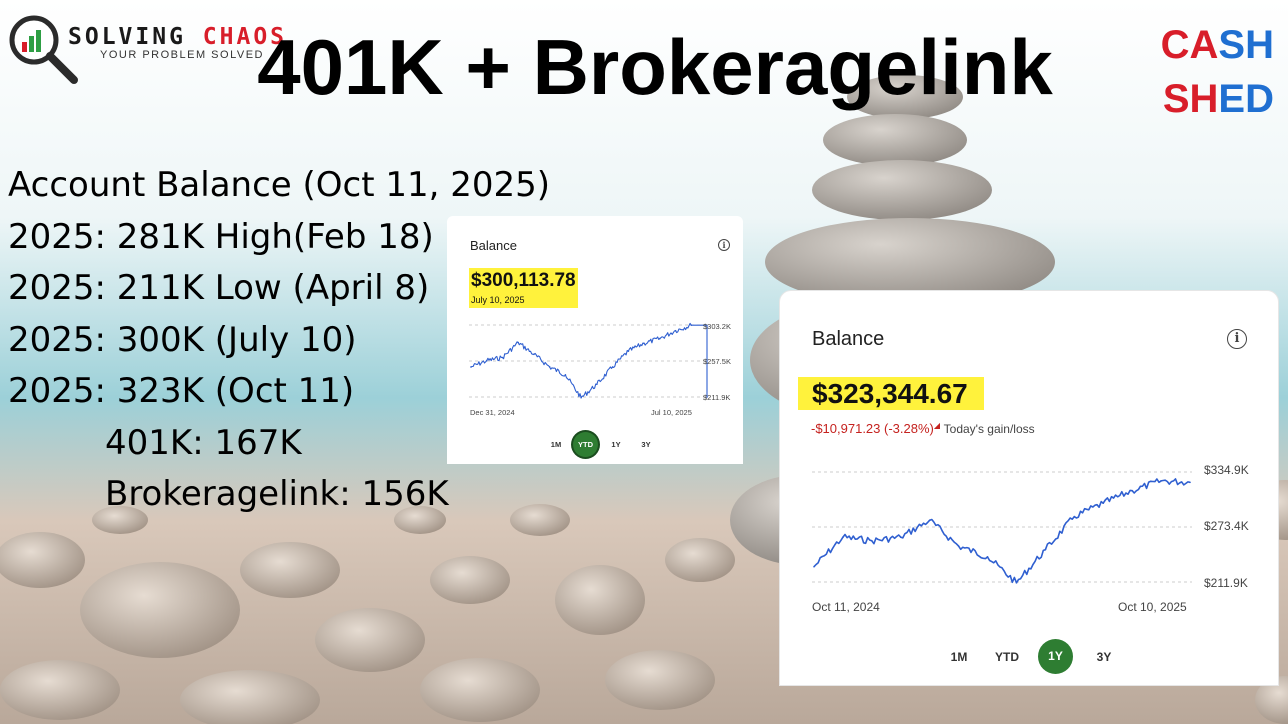 Image resolution: width=1288 pixels, height=724 pixels. I want to click on todays-gain-loss: -$10,971.23 (-3.28%)◢ Today's gain/loss, so click(923, 428).